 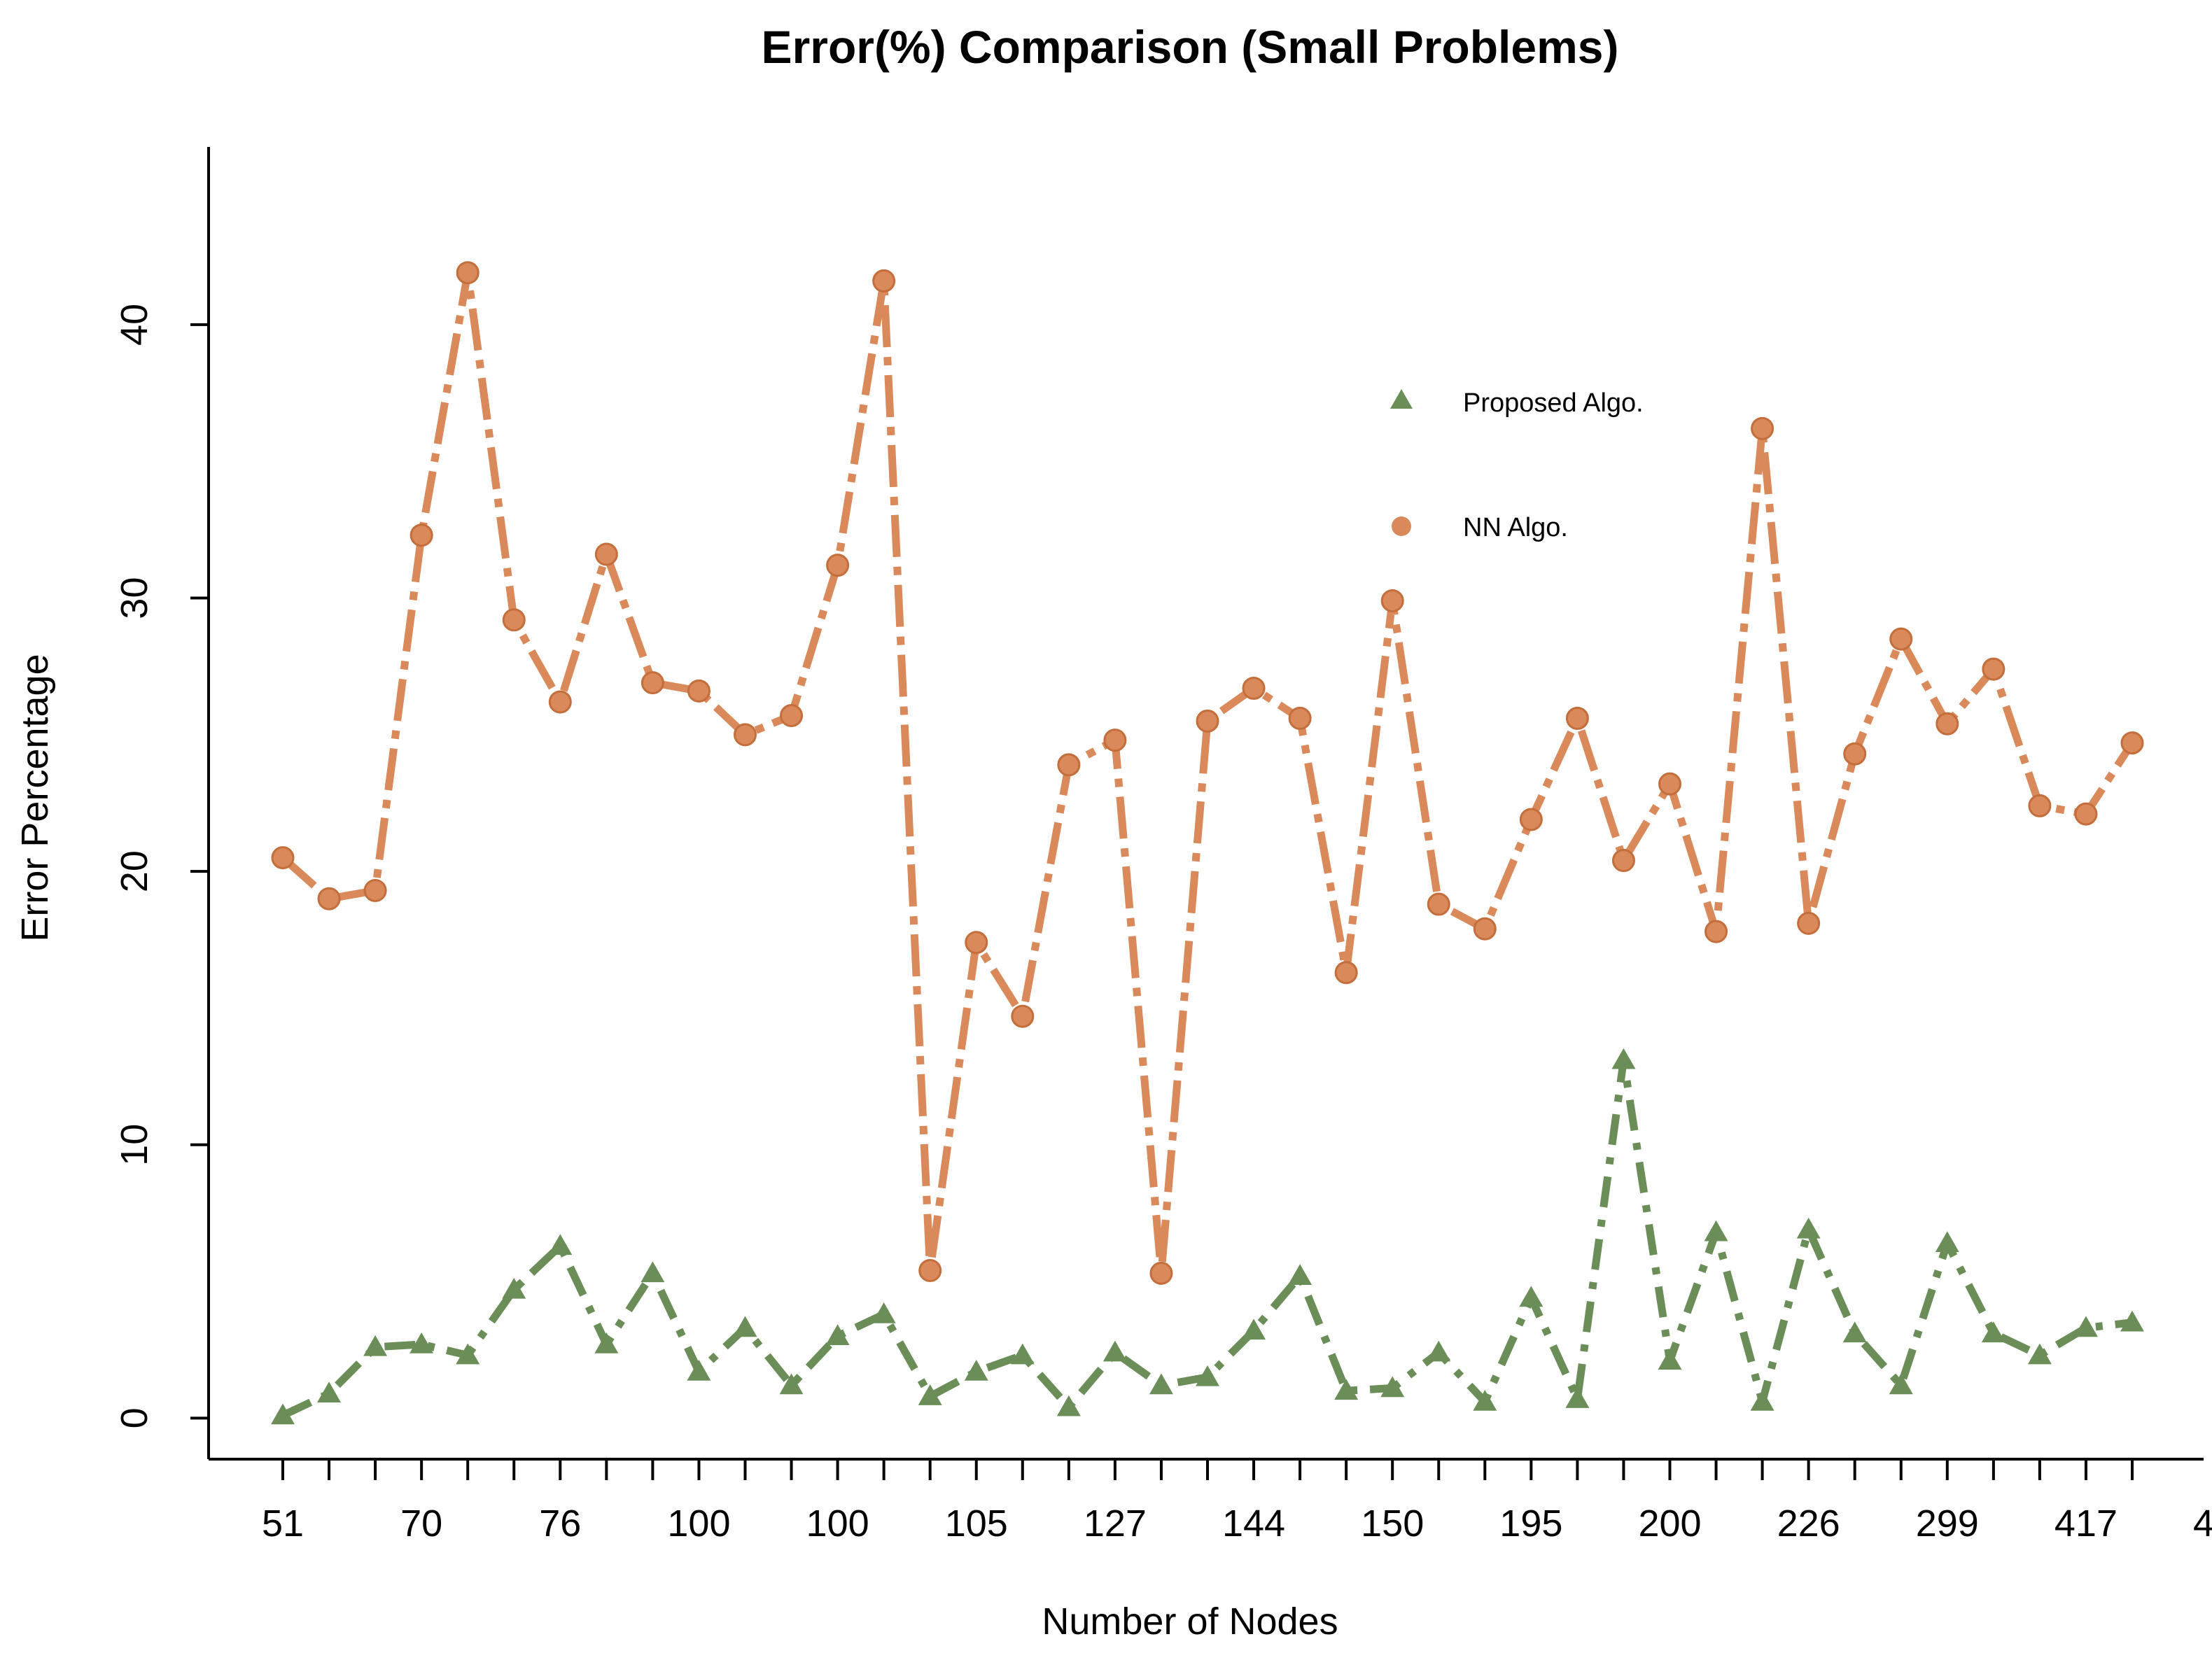 I want to click on x-tick-label: 127, so click(x=1115, y=1524).